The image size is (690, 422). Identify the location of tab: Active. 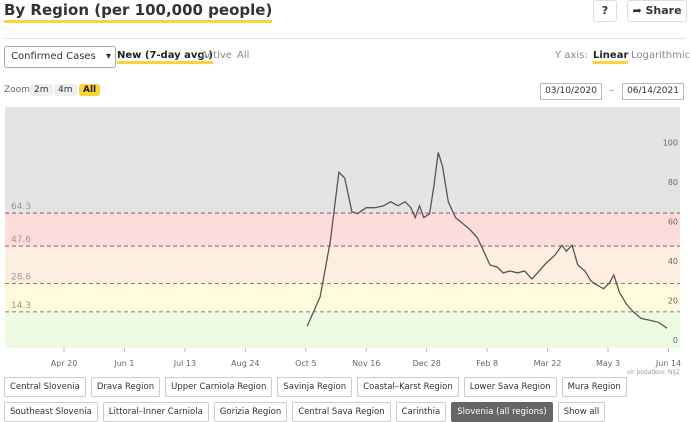
(216, 55).